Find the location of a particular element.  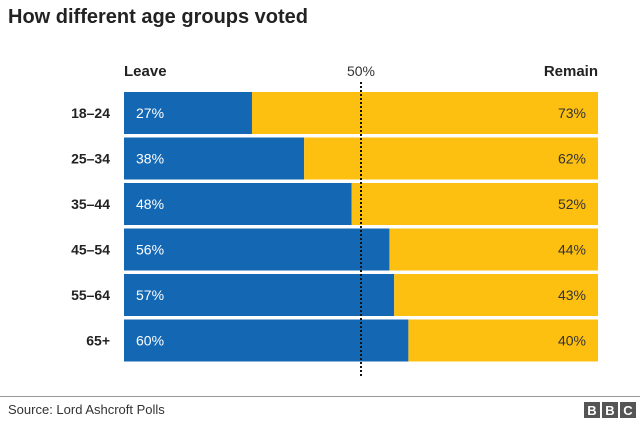

legend-leave: Leave is located at coordinates (145, 71).